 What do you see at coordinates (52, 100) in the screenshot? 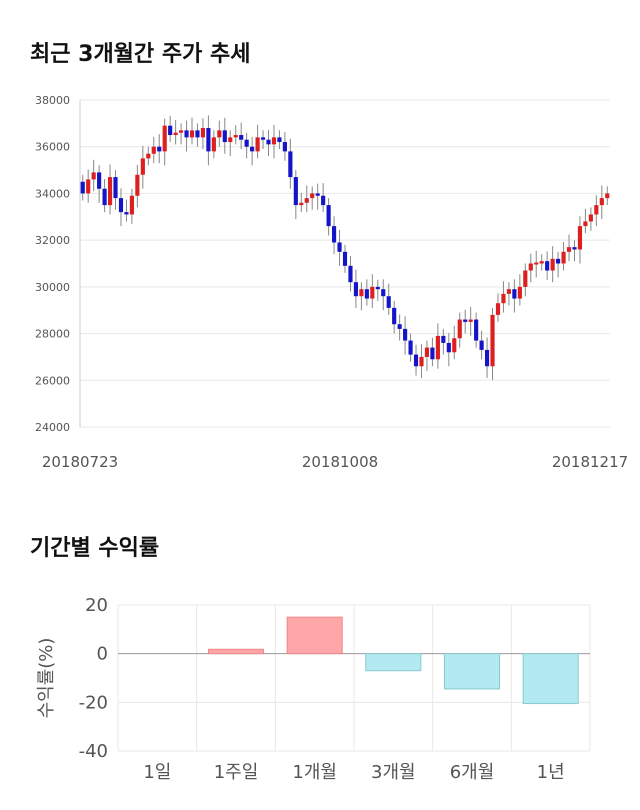
I see `candle-y-tick-label: 38000` at bounding box center [52, 100].